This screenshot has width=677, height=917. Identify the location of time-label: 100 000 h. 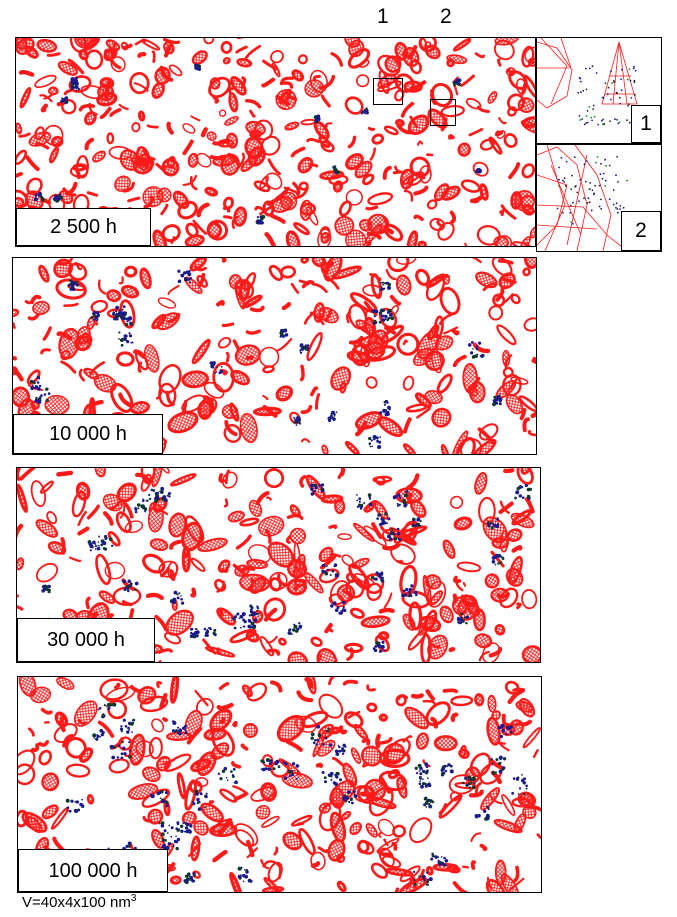
(93, 870).